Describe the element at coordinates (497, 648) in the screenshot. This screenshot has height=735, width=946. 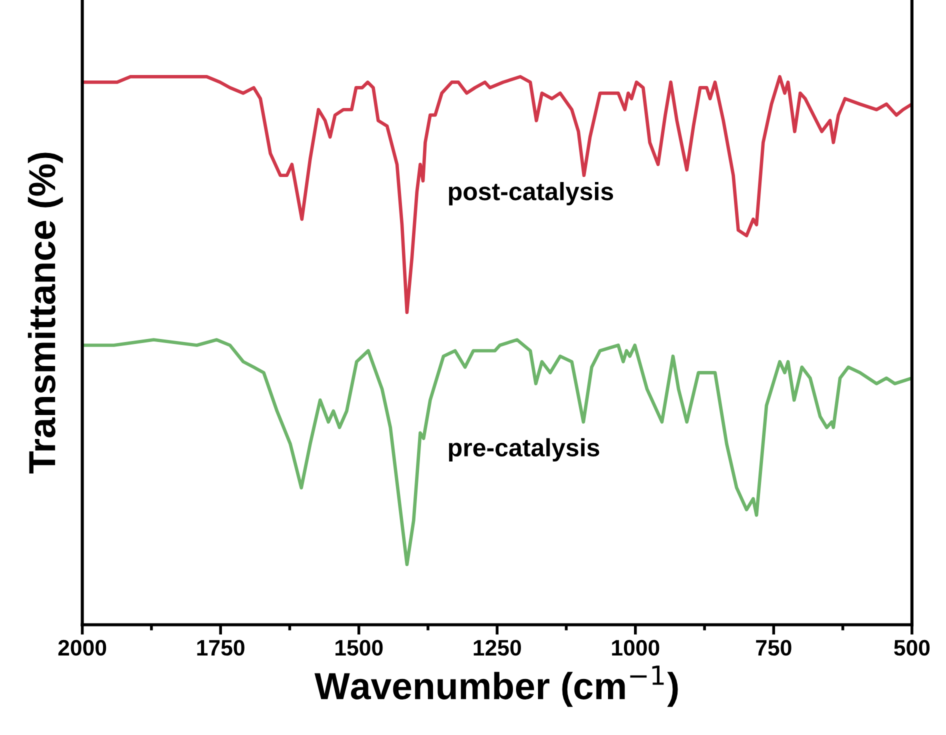
I see `x-tick-label: 1250` at that location.